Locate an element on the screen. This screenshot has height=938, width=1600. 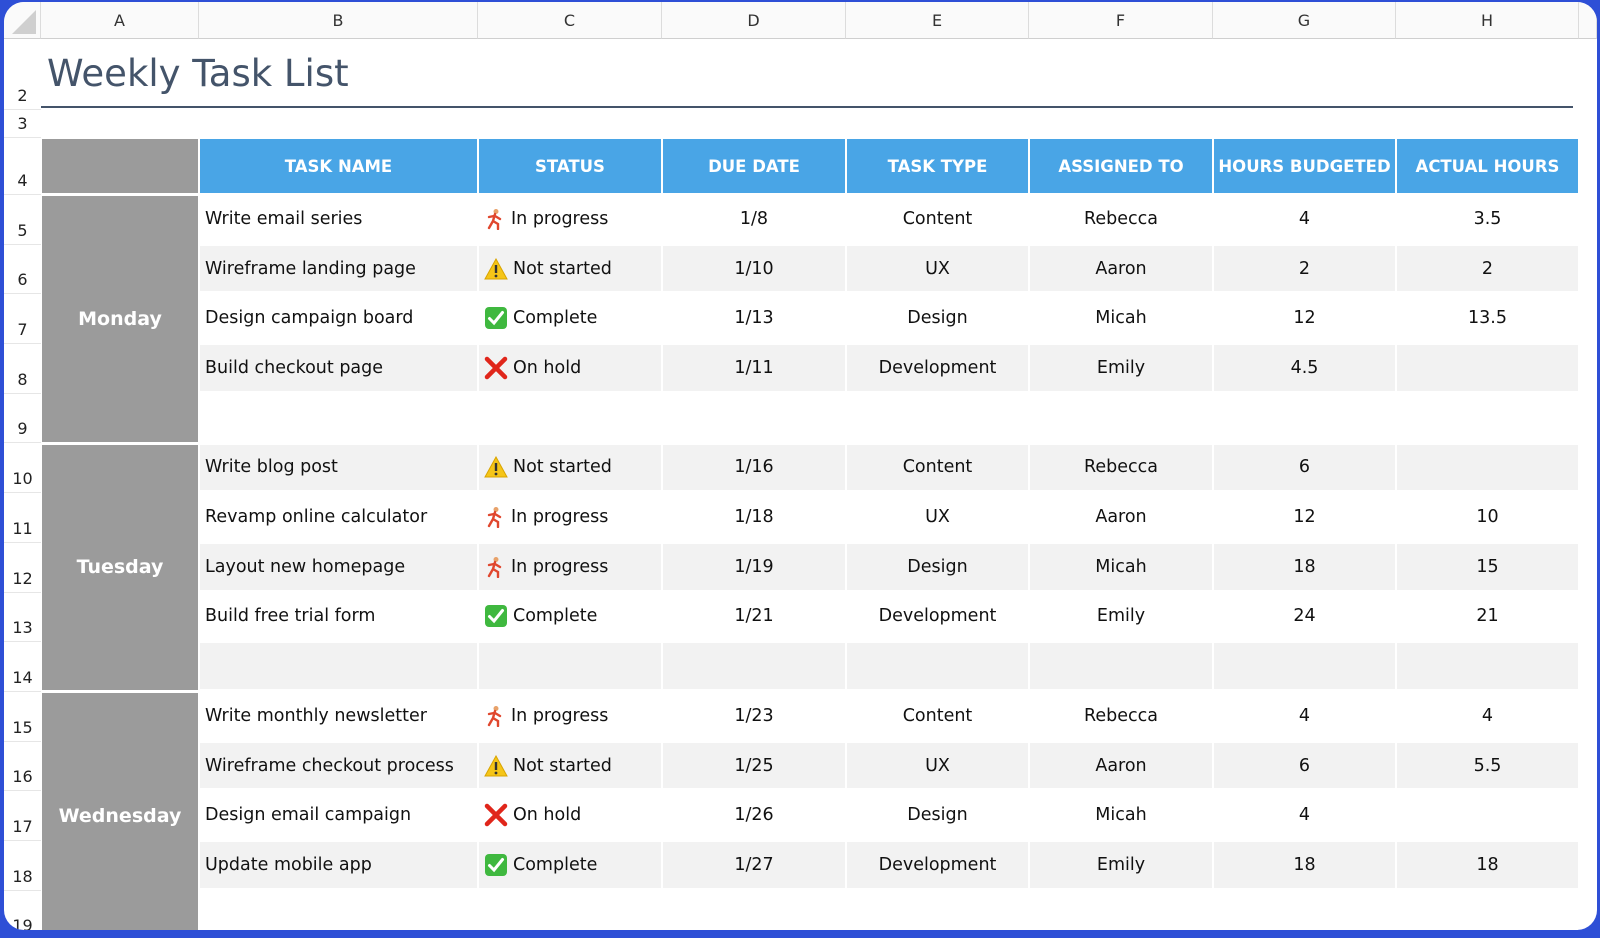
column-header: F is located at coordinates (1121, 20).